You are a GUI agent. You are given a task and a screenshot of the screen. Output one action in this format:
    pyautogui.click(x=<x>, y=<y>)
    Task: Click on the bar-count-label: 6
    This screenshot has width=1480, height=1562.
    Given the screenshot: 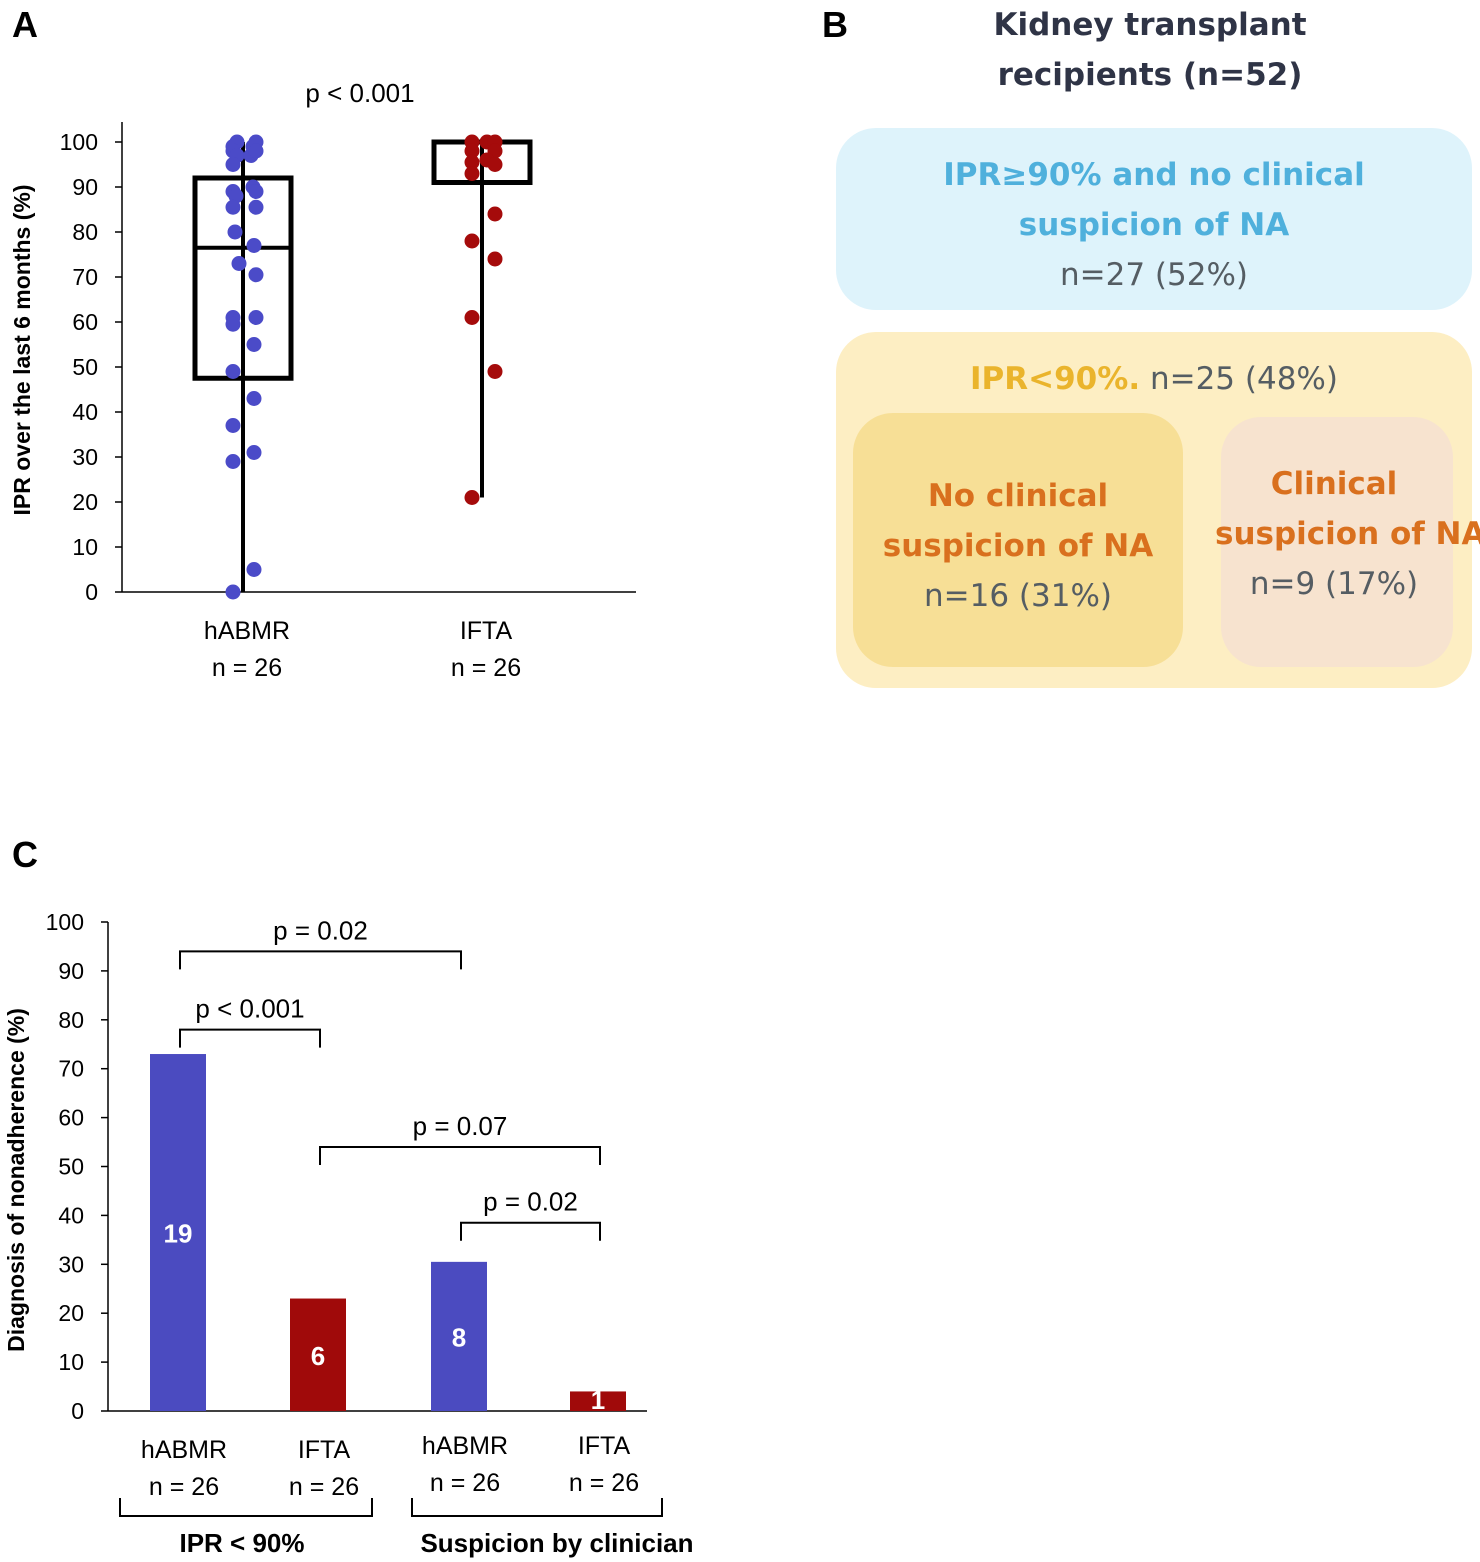 What is the action you would take?
    pyautogui.click(x=318, y=1356)
    